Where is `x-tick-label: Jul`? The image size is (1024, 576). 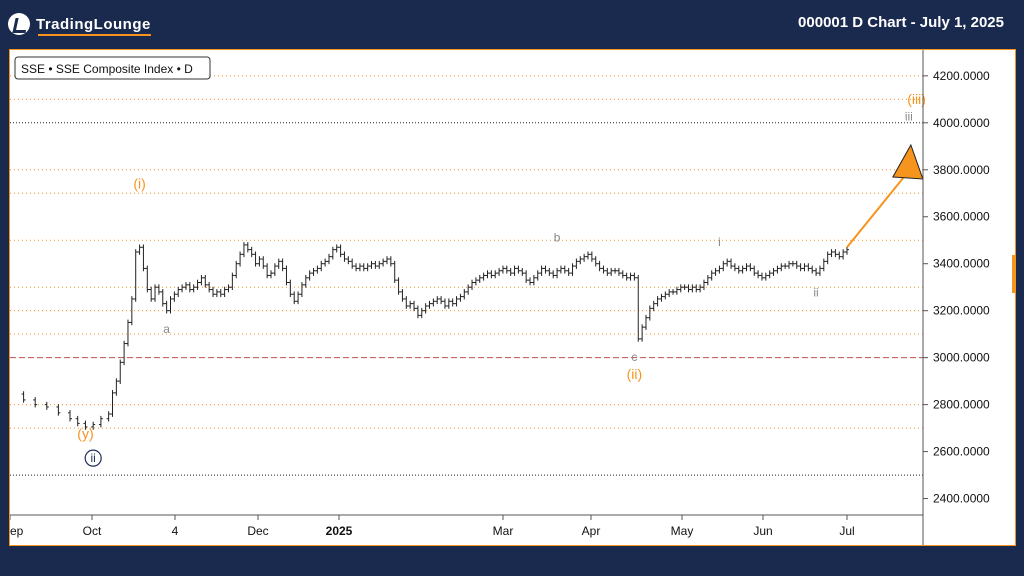
x-tick-label: Jul is located at coordinates (846, 531).